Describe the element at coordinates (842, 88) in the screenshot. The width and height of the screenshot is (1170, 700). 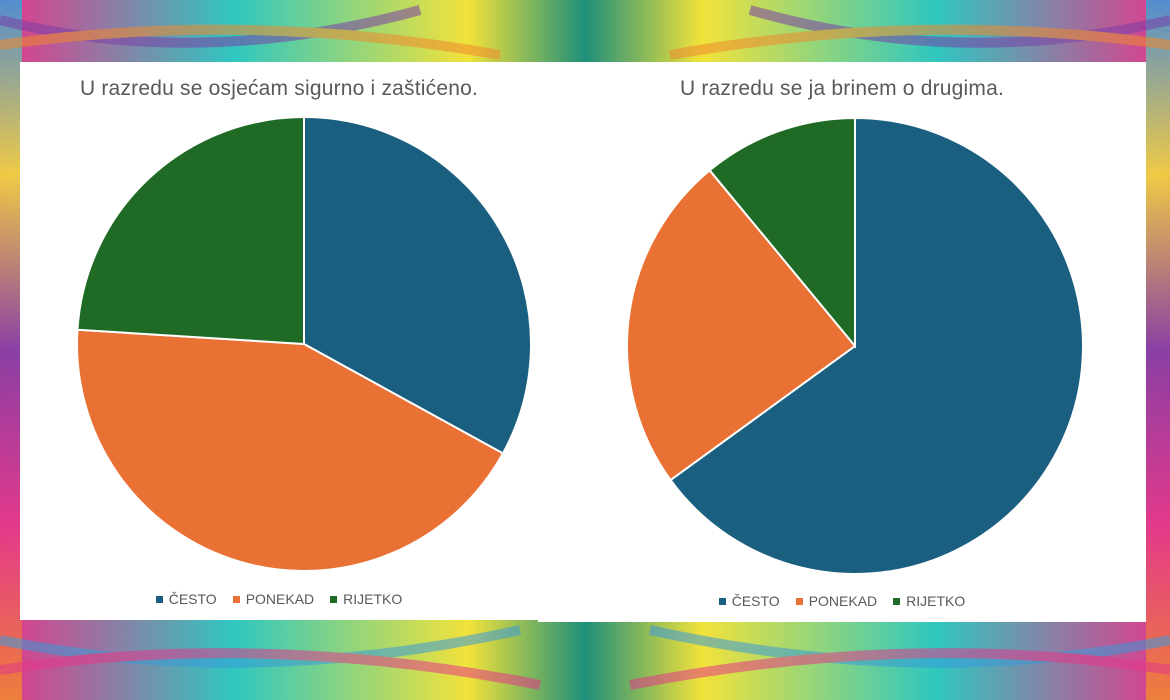
I see `chart-title: U razredu se ja brinem o drugima.` at that location.